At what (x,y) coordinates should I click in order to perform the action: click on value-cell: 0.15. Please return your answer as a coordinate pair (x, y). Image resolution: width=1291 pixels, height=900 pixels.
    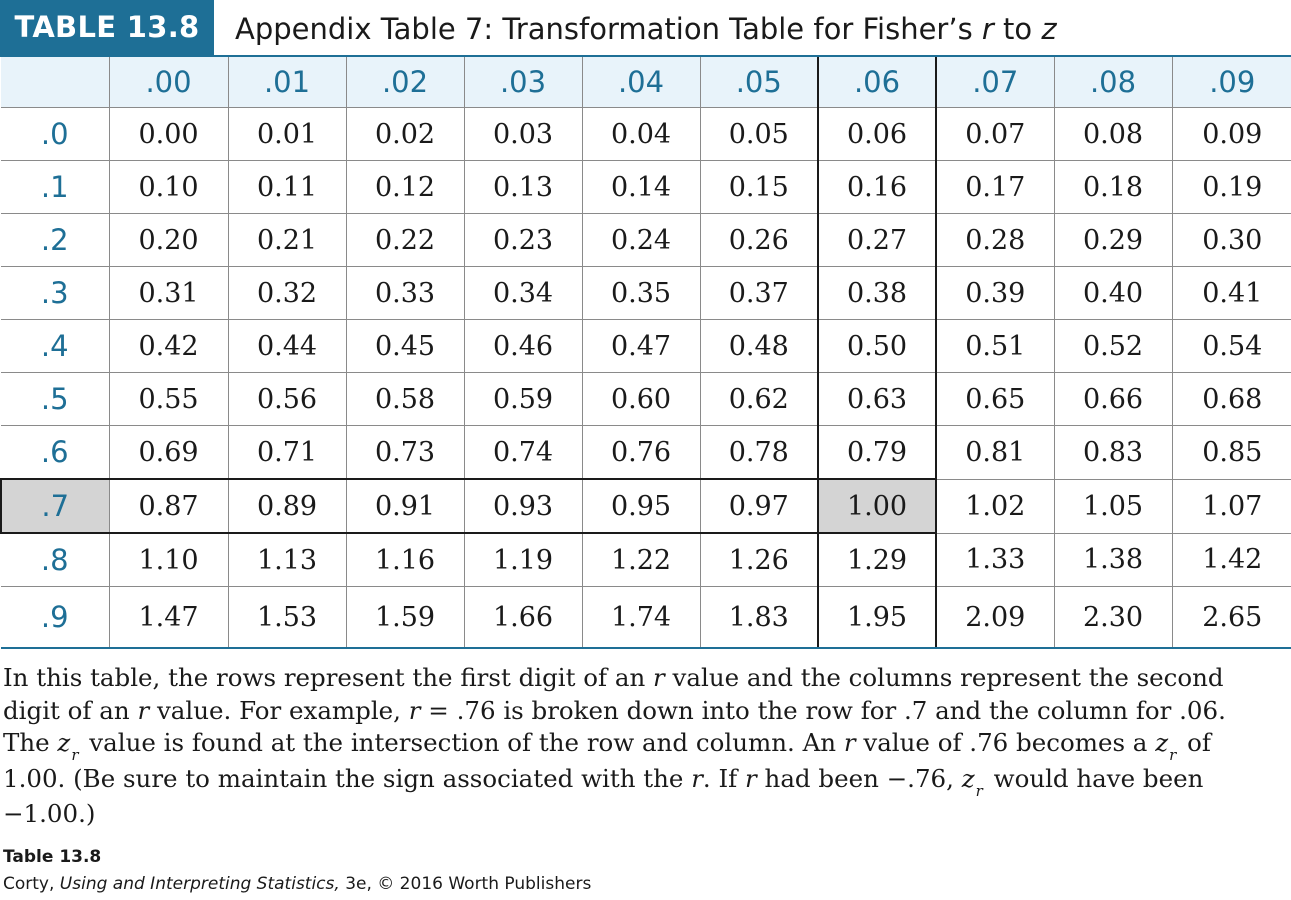
    Looking at the image, I should click on (759, 187).